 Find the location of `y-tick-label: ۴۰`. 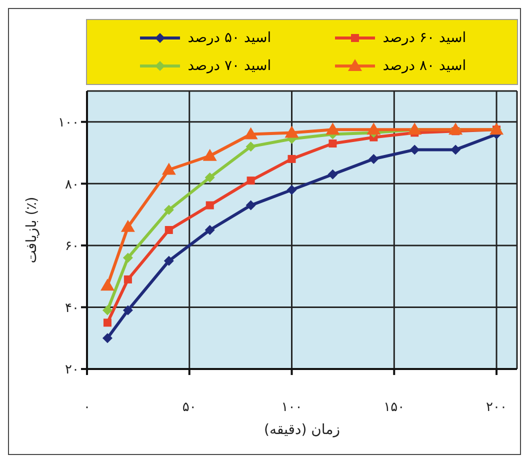

y-tick-label: ۴۰ is located at coordinates (72, 308).